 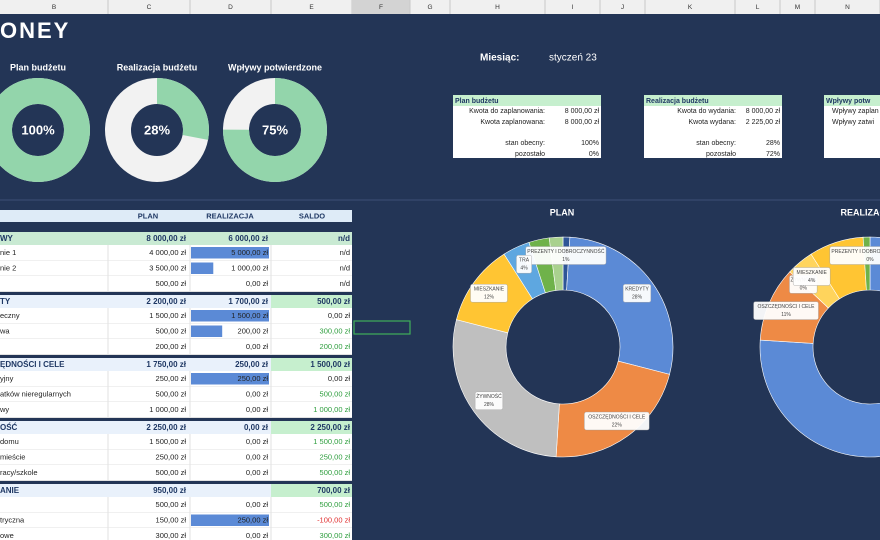 What do you see at coordinates (12, 456) in the screenshot?
I see `cell-label: mieście` at bounding box center [12, 456].